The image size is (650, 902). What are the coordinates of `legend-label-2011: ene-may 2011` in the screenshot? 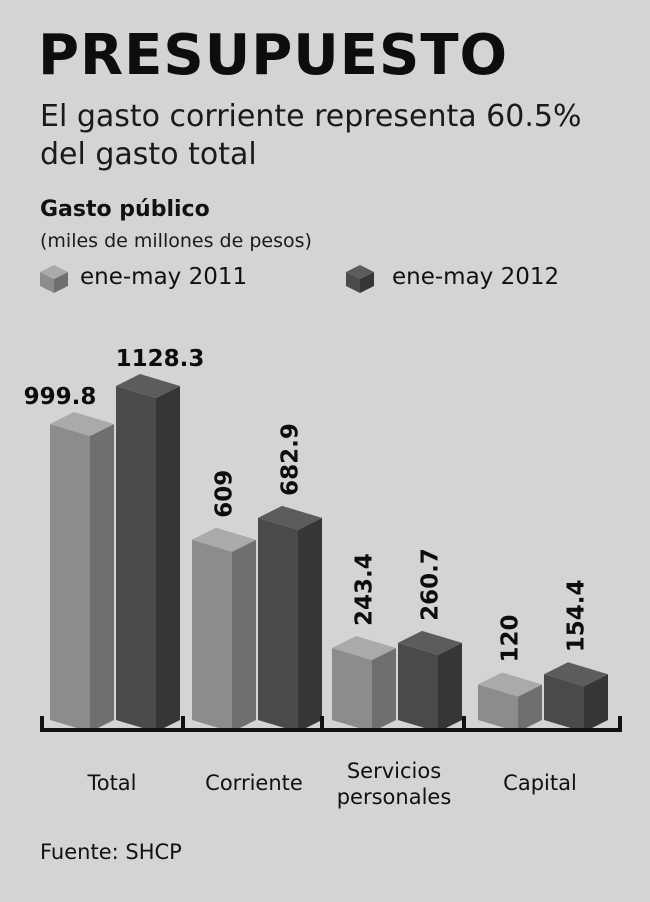 It's located at (164, 277).